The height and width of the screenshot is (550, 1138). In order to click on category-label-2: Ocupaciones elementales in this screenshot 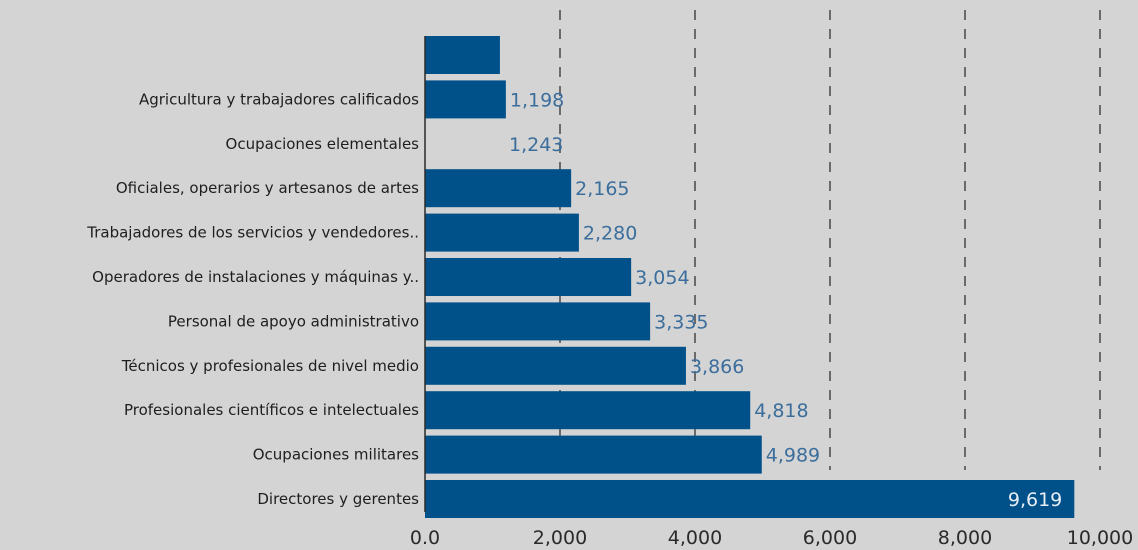, I will do `click(323, 144)`.